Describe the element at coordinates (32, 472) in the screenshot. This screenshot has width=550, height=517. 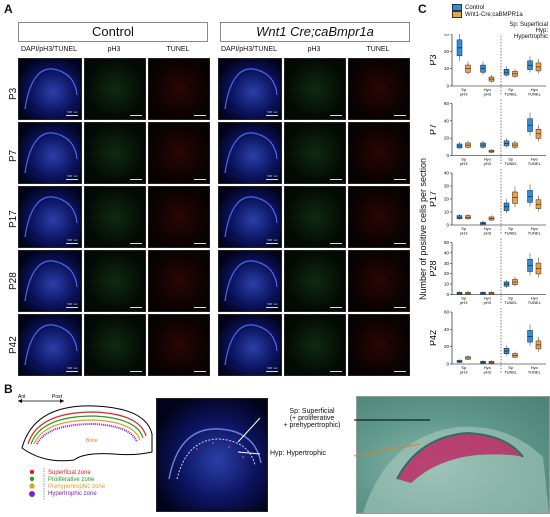
I see `zone-cell-superficial` at that location.